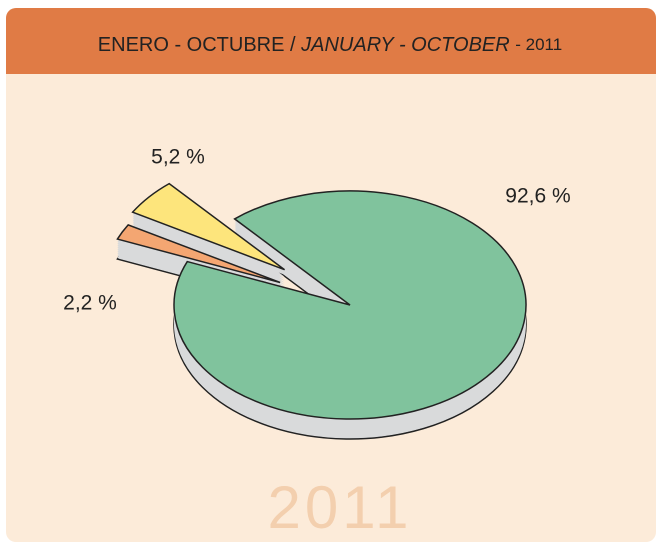  I want to click on watermark: 2011, so click(339, 507).